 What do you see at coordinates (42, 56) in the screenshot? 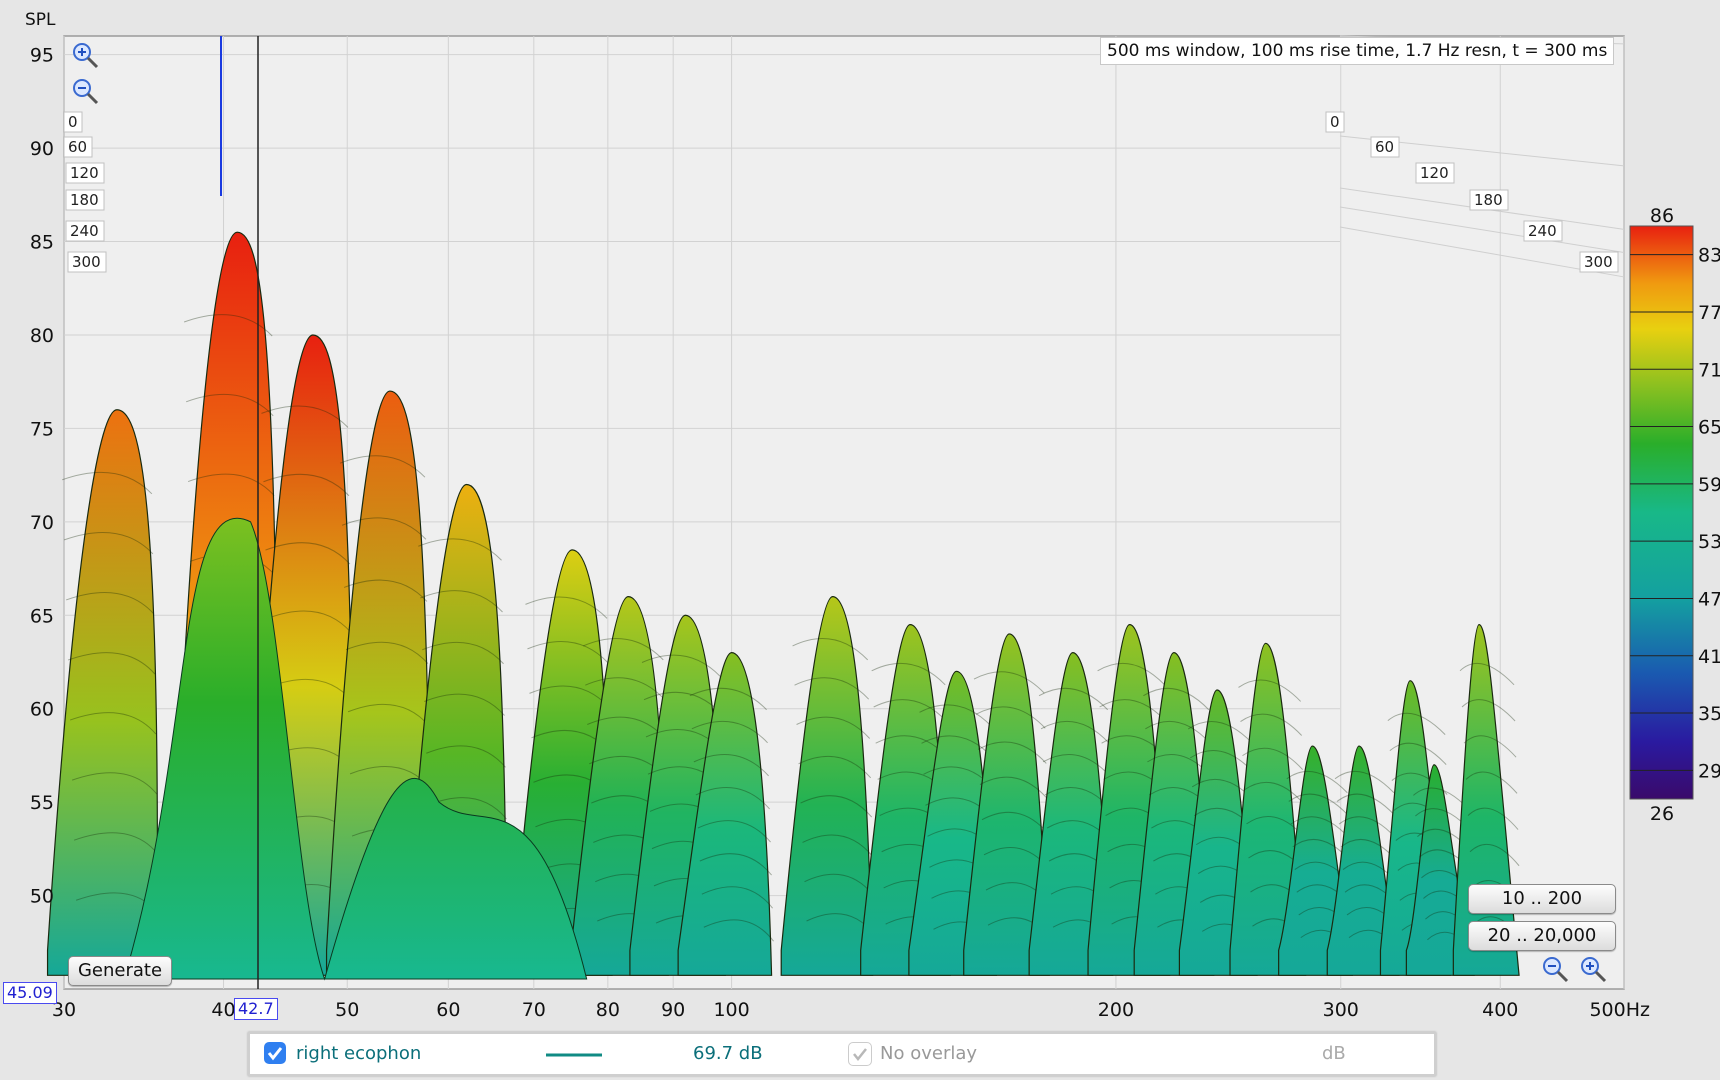
I see `y-tick-95: 95` at bounding box center [42, 56].